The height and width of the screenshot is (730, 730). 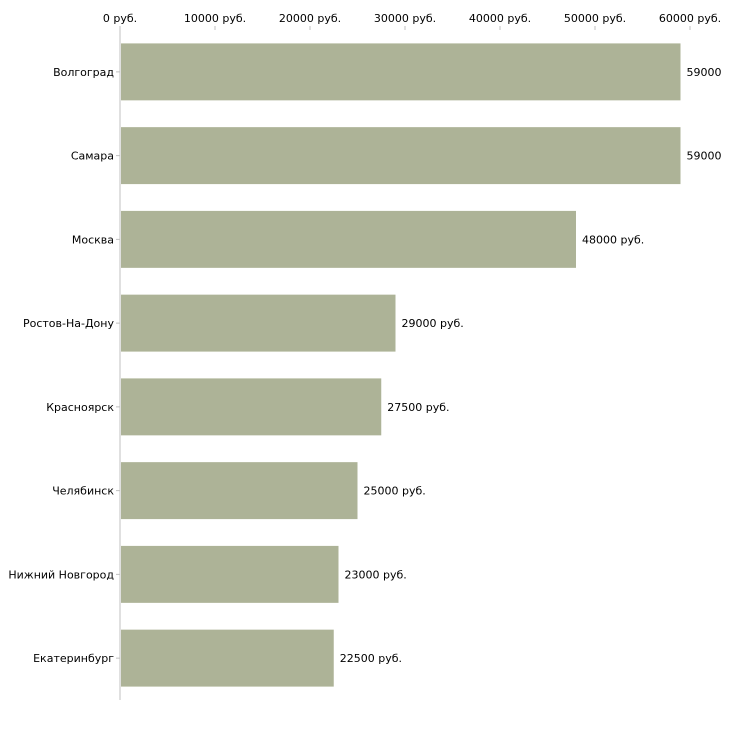 What do you see at coordinates (120, 18) in the screenshot?
I see `x-tick-label: 0 руб.` at bounding box center [120, 18].